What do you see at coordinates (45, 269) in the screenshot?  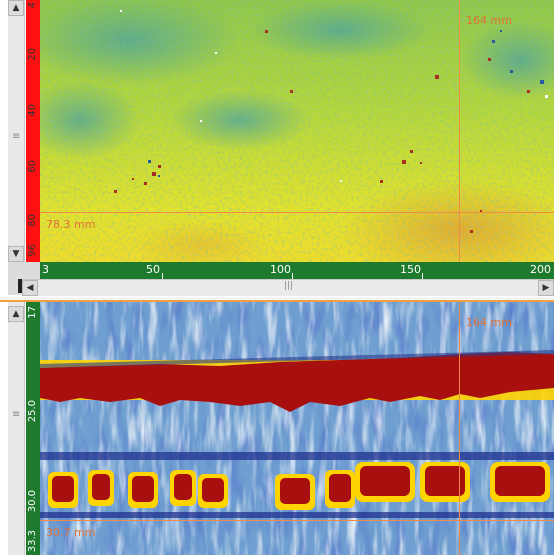 I see `x-tick: 3` at bounding box center [45, 269].